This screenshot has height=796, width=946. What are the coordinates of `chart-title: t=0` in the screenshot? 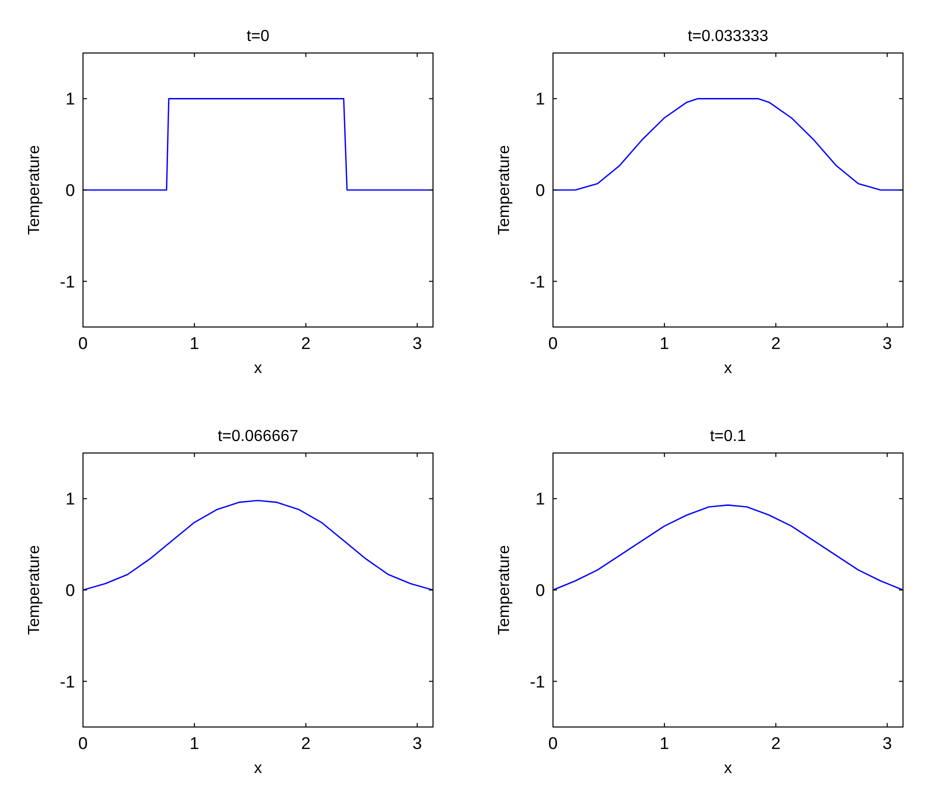 It's located at (258, 36).